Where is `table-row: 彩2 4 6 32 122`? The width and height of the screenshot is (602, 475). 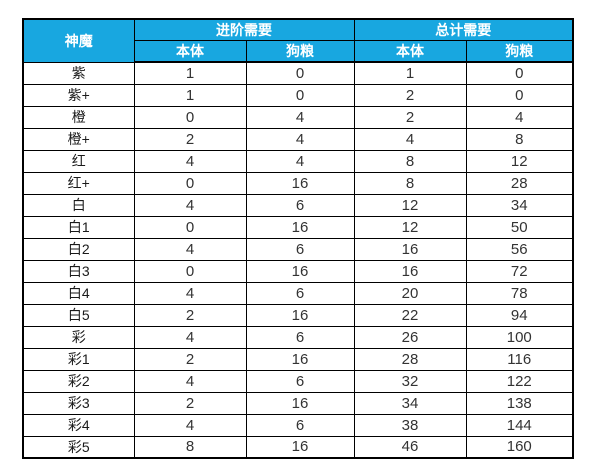 table-row: 彩2 4 6 32 122 is located at coordinates (298, 381).